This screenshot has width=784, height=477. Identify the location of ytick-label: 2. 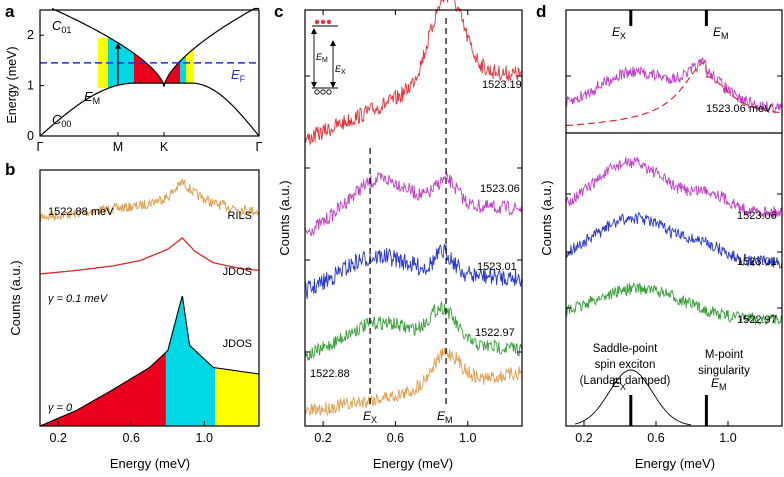
(30, 35).